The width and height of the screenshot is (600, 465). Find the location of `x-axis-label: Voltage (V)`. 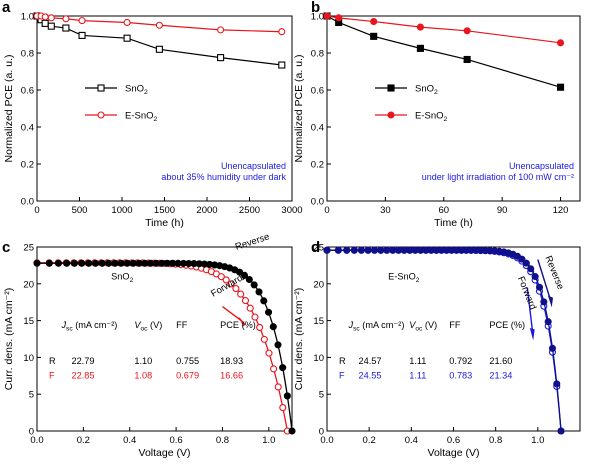

x-axis-label: Voltage (V) is located at coordinates (454, 453).